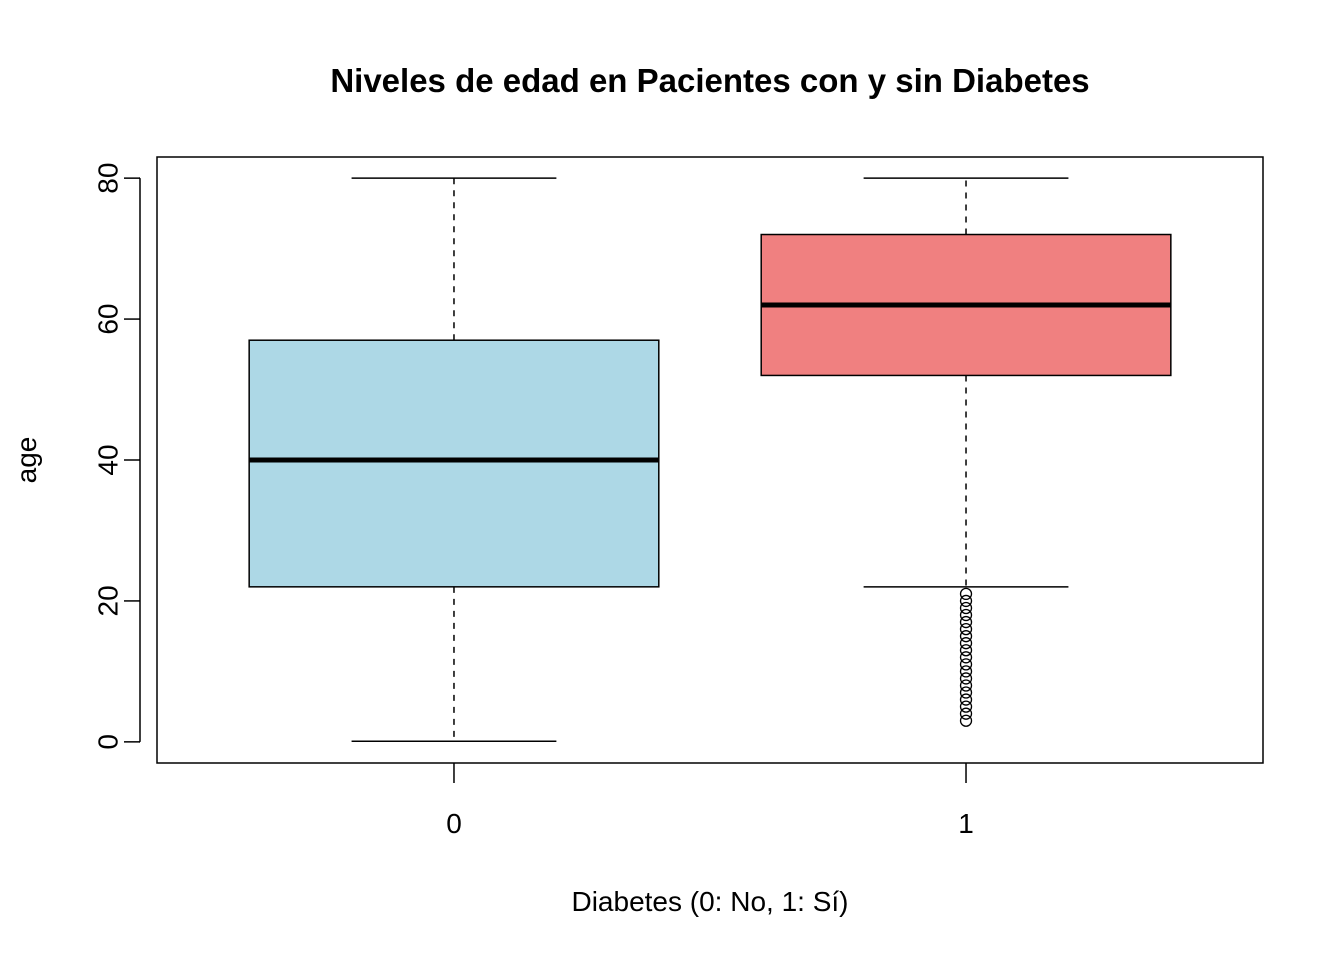  I want to click on x-axis-label: Diabetes (0: No, 1: Sí), so click(709, 901).